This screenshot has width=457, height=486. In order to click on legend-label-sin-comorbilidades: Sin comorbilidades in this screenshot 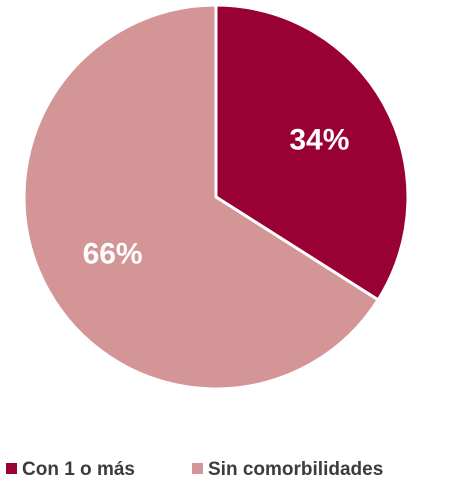, I will do `click(296, 469)`.